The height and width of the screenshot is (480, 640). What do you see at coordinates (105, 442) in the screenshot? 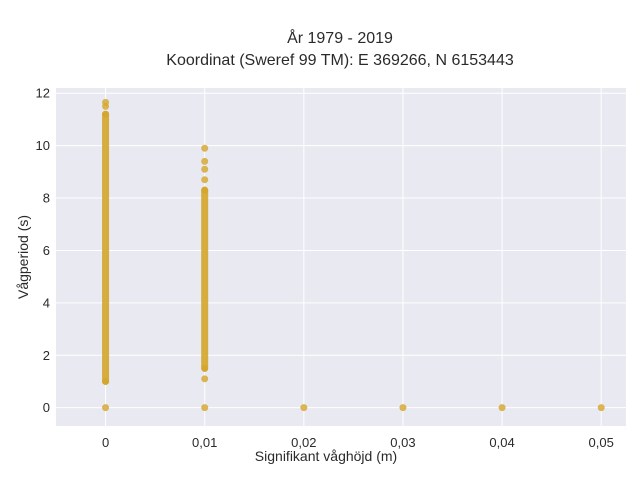
I see `x-tick-label-0: 0` at bounding box center [105, 442].